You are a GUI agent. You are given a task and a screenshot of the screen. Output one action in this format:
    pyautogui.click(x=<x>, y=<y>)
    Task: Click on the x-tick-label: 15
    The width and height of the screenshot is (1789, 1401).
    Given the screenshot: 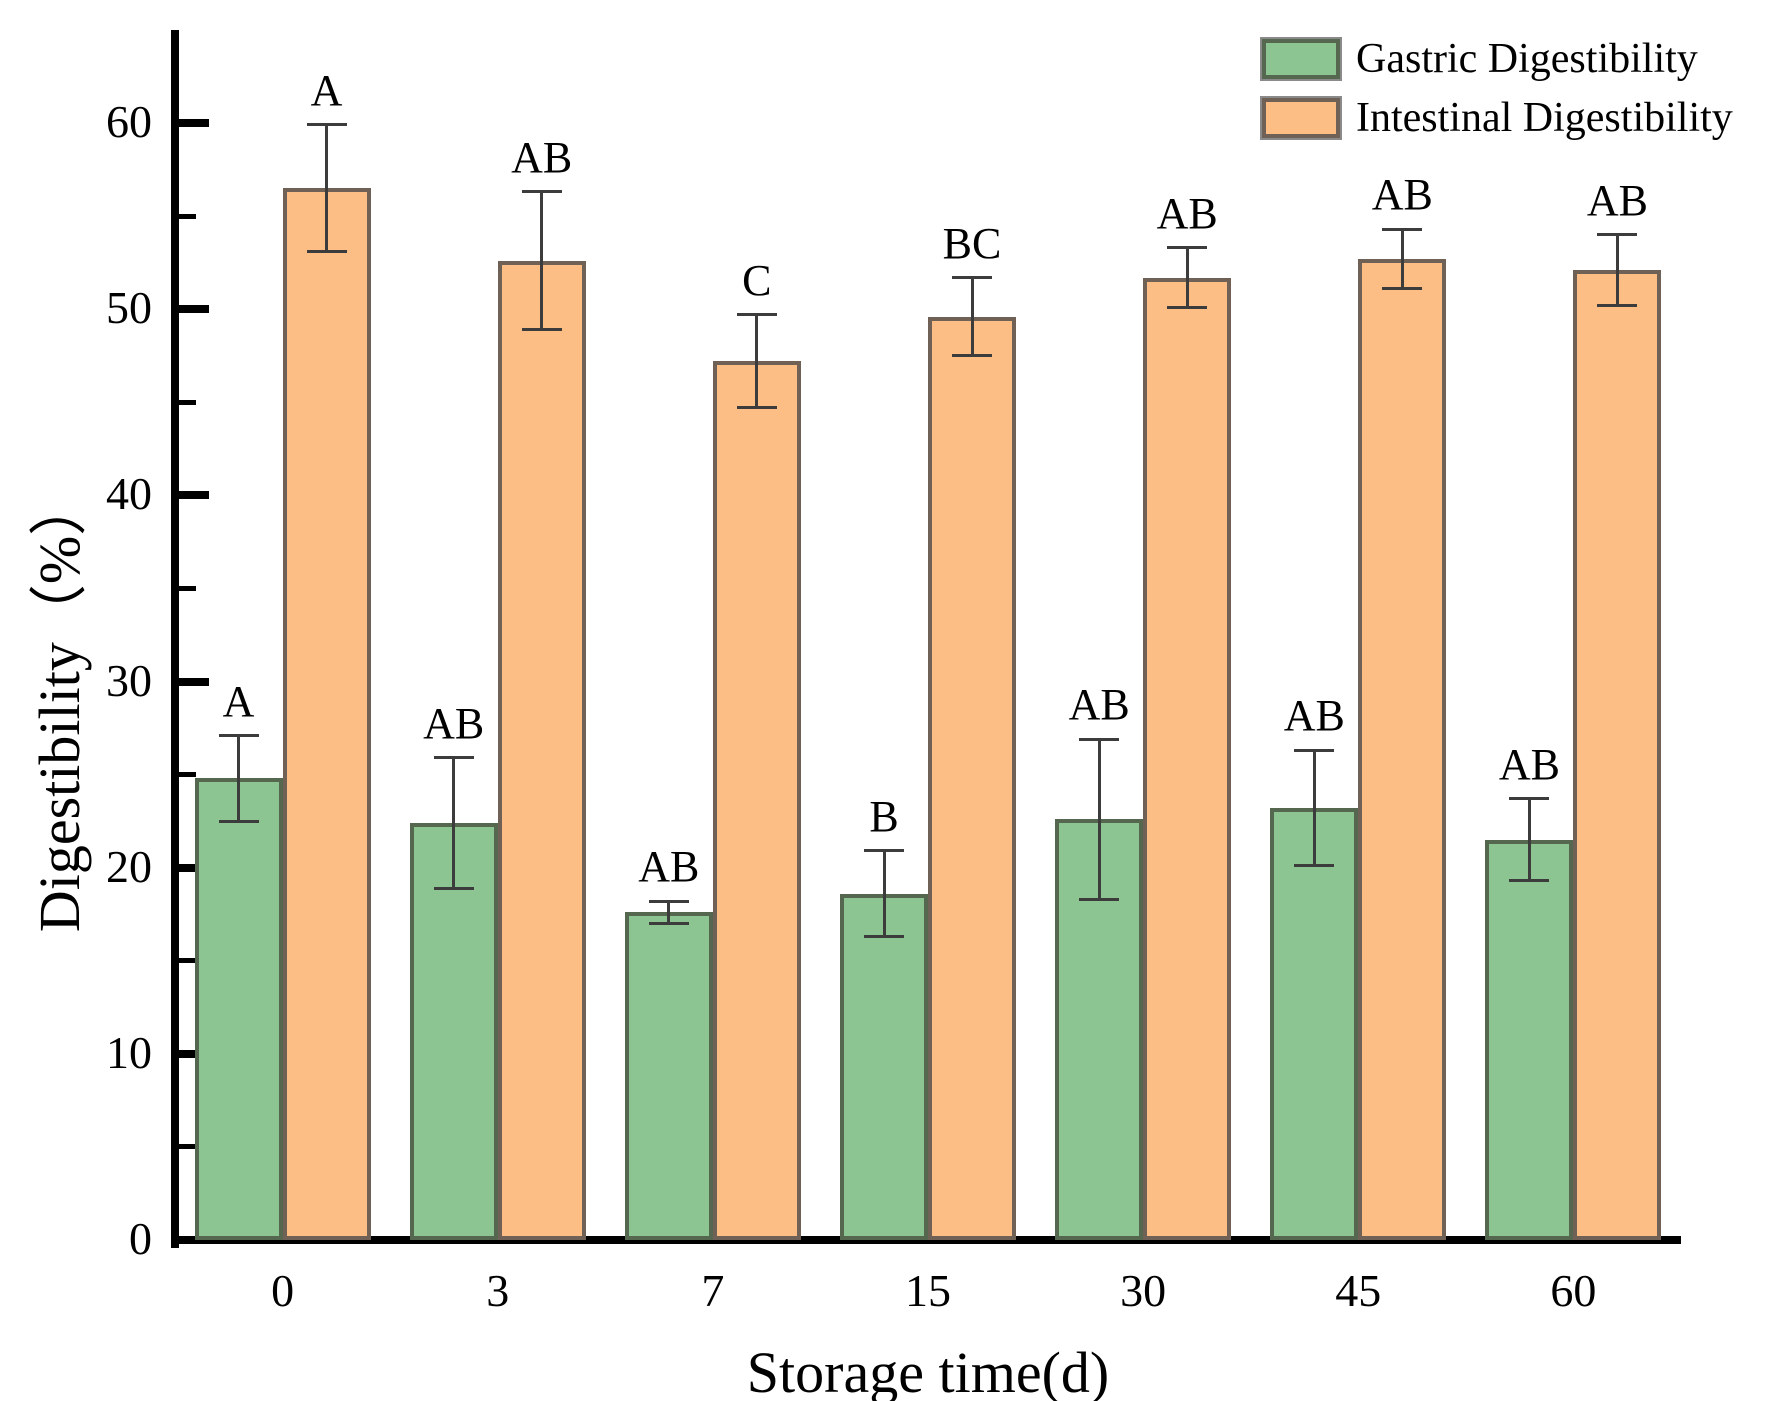 What is the action you would take?
    pyautogui.click(x=928, y=1290)
    